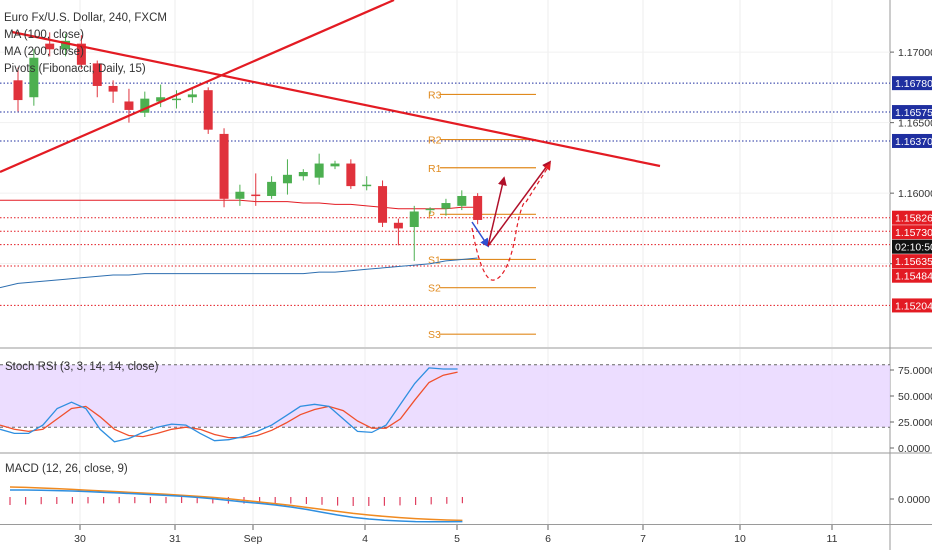 The width and height of the screenshot is (932, 550). What do you see at coordinates (229, 405) in the screenshot?
I see `stoch-rsi-k-line` at bounding box center [229, 405].